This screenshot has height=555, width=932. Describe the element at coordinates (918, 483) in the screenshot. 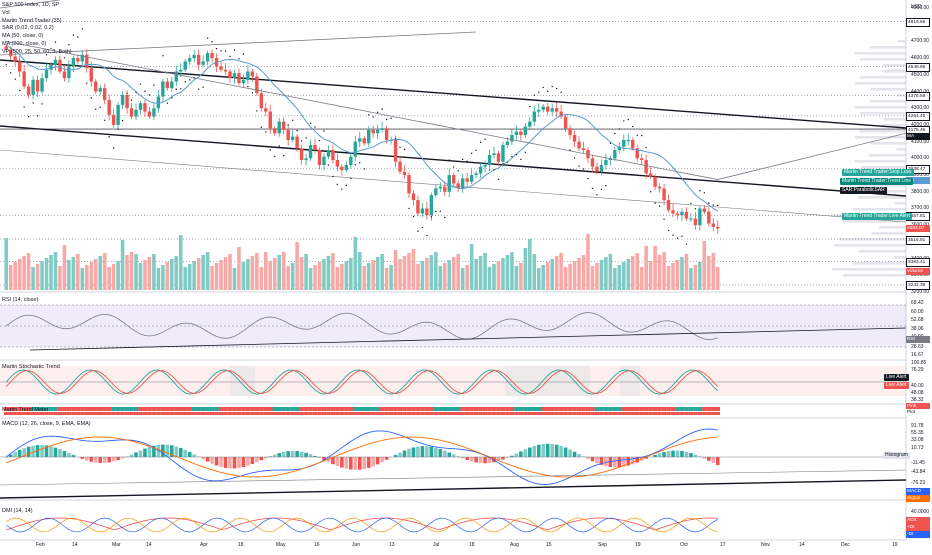

I see `macd-tick: -76.23` at that location.